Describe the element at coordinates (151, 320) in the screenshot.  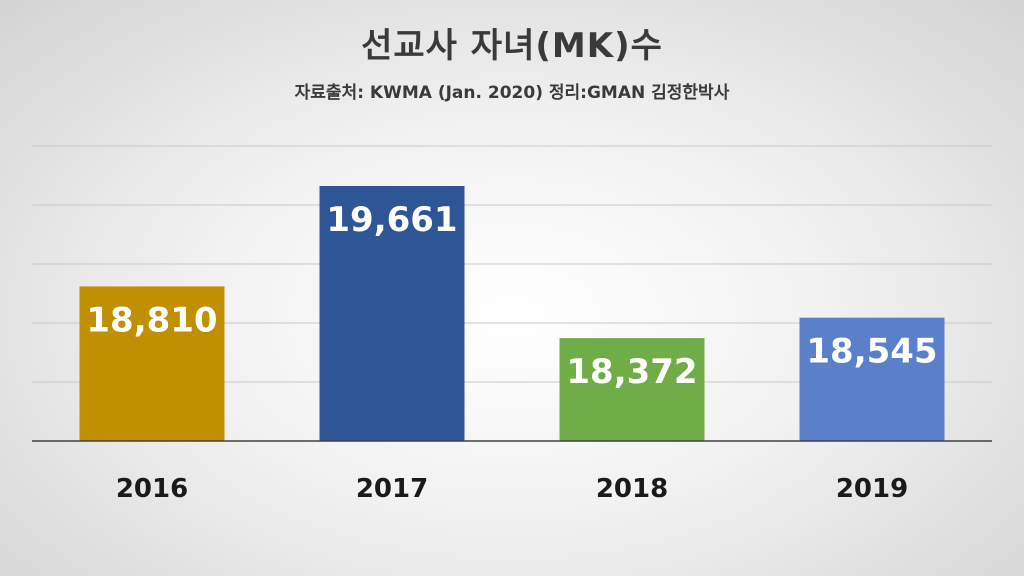
I see `data-label-2016: 18,810` at that location.